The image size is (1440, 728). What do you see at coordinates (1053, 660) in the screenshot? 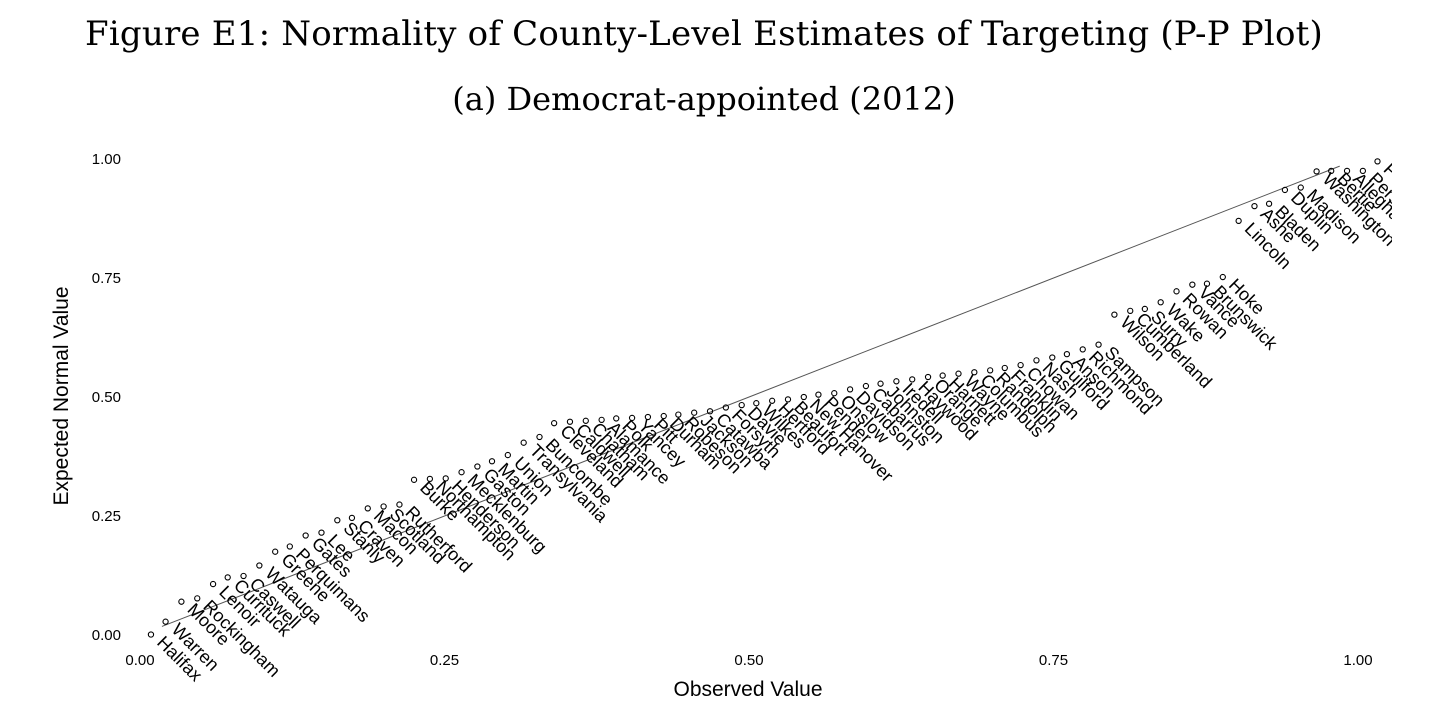
I see `x-tick-label: 0.75` at bounding box center [1053, 660].